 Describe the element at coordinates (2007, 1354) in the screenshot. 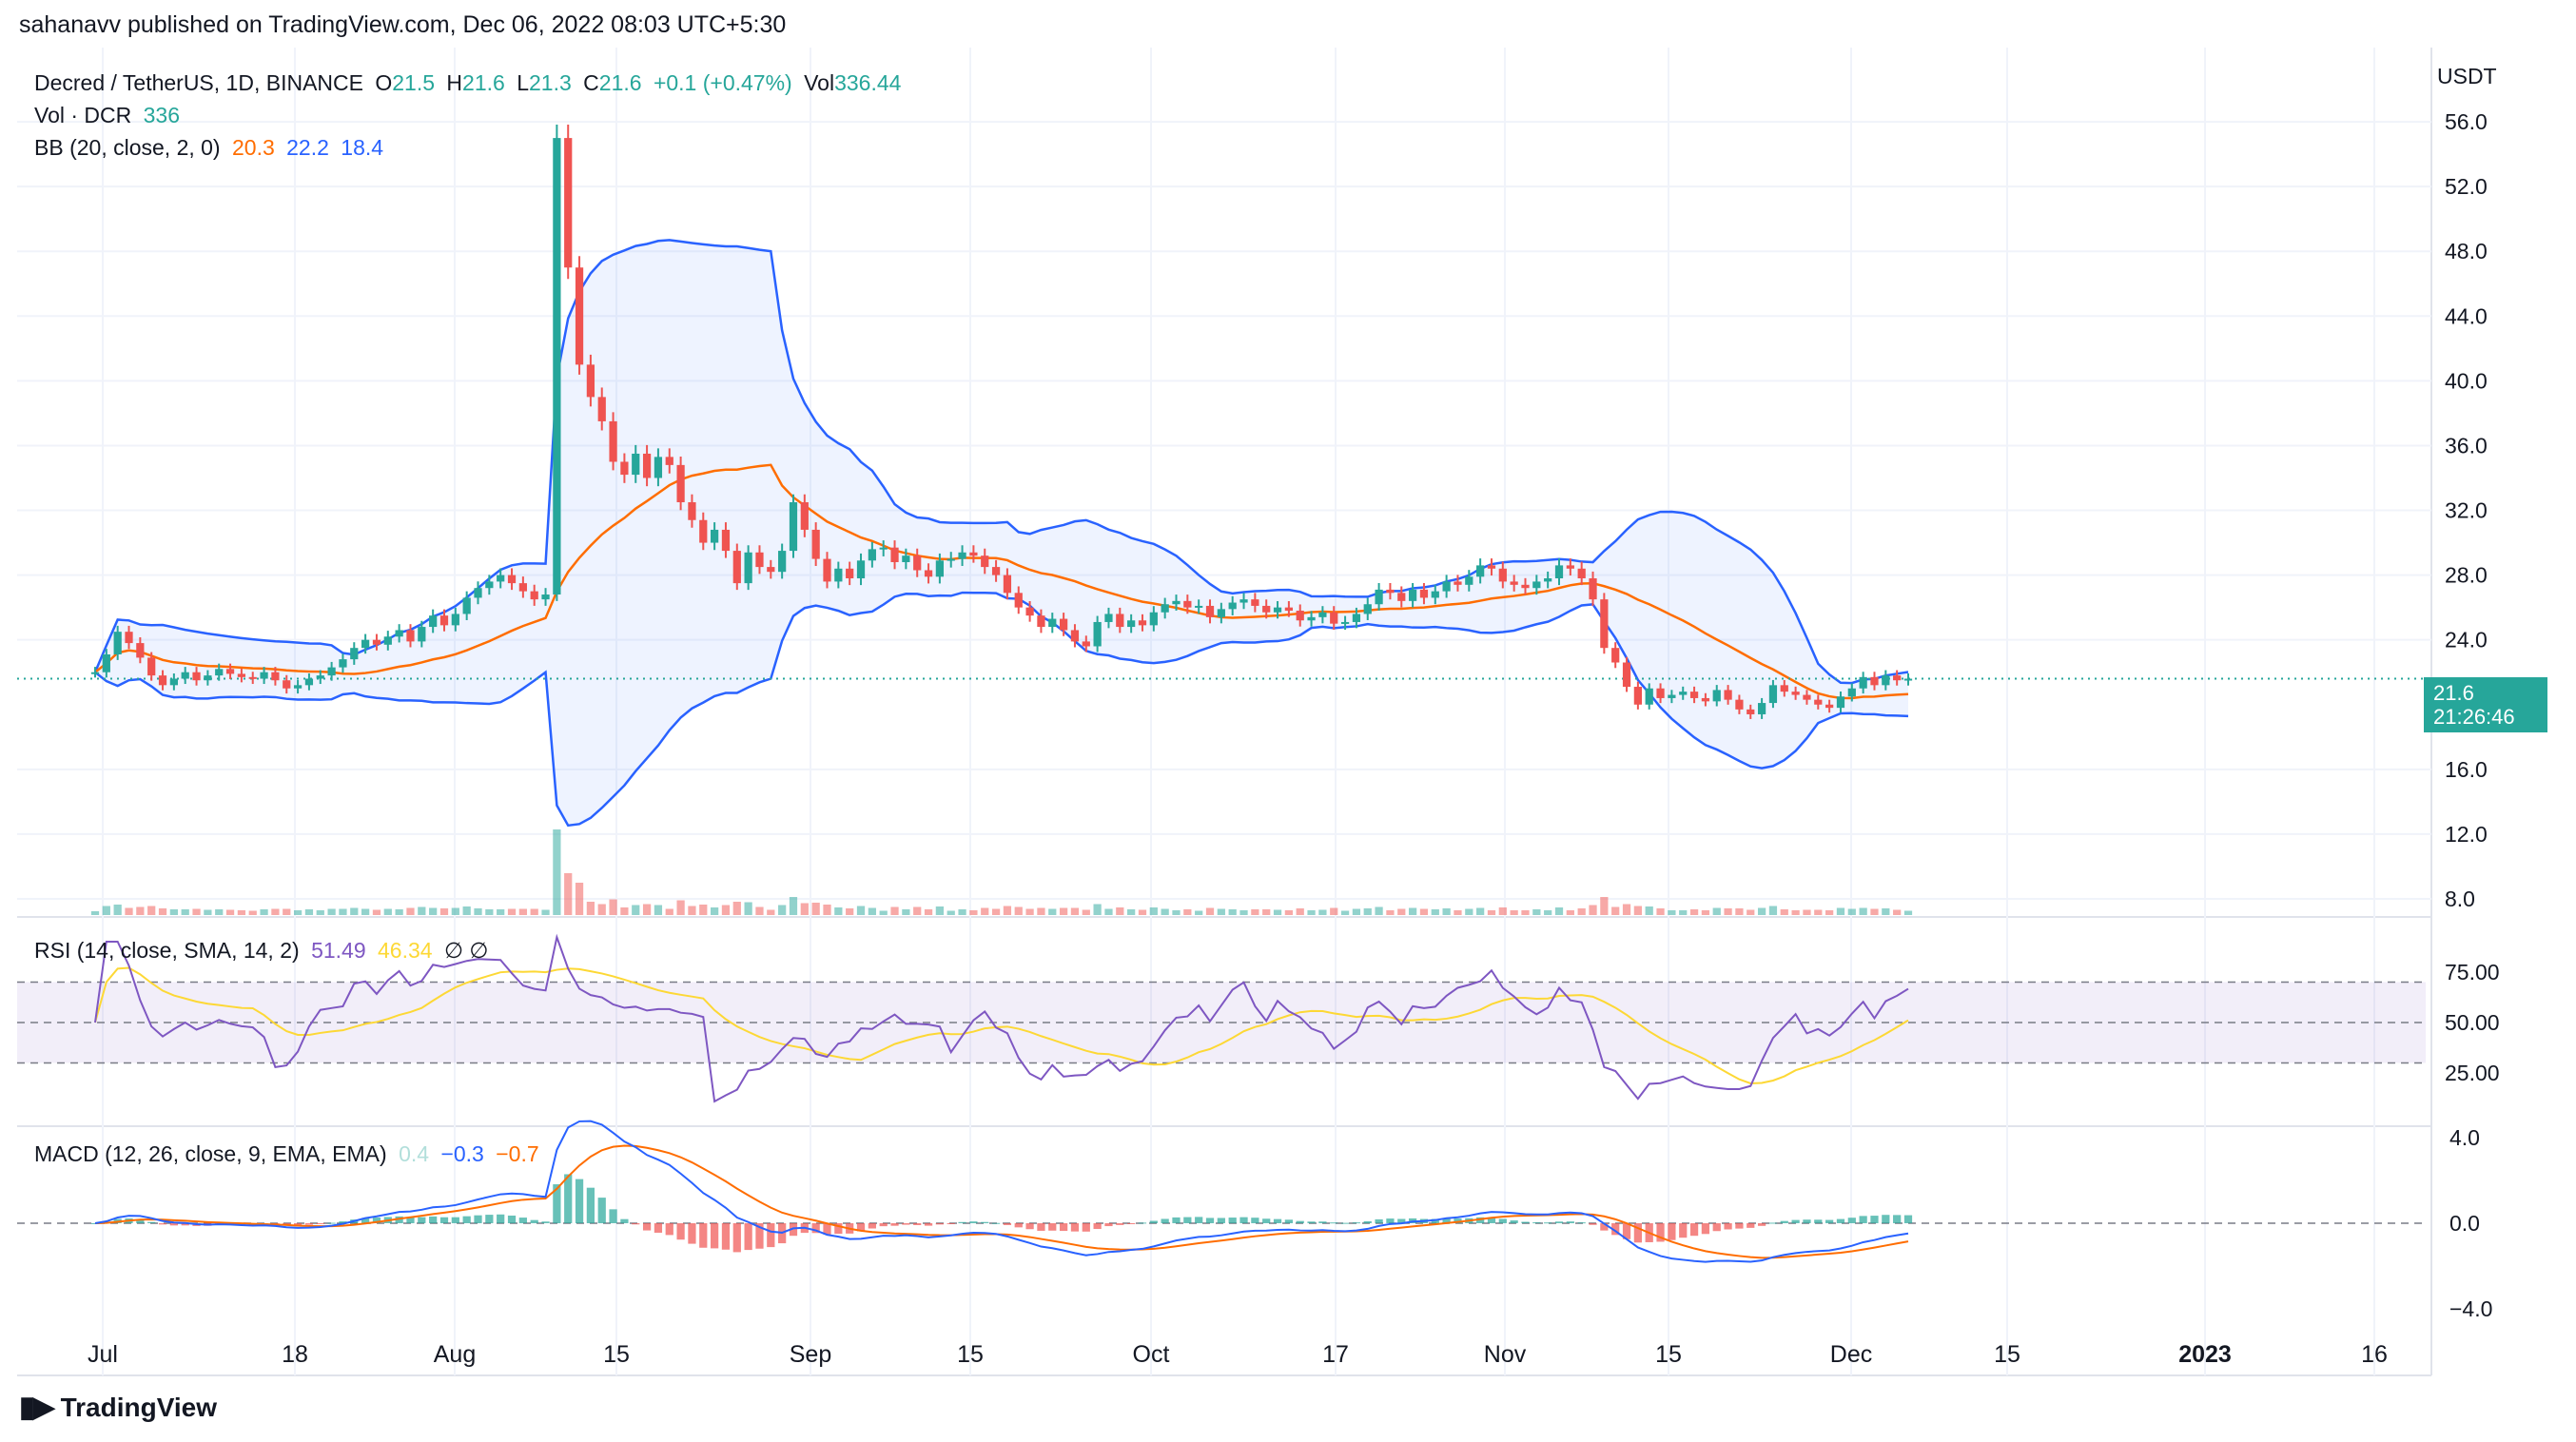

I see `time-tick-label: 15` at that location.